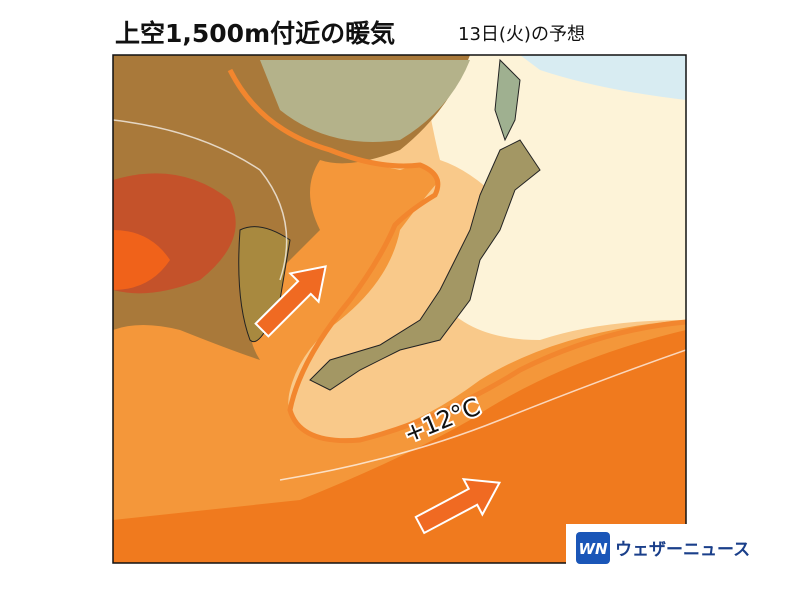 Image resolution: width=800 pixels, height=600 pixels. Describe the element at coordinates (507, 100) in the screenshot. I see `sakhalin` at that location.